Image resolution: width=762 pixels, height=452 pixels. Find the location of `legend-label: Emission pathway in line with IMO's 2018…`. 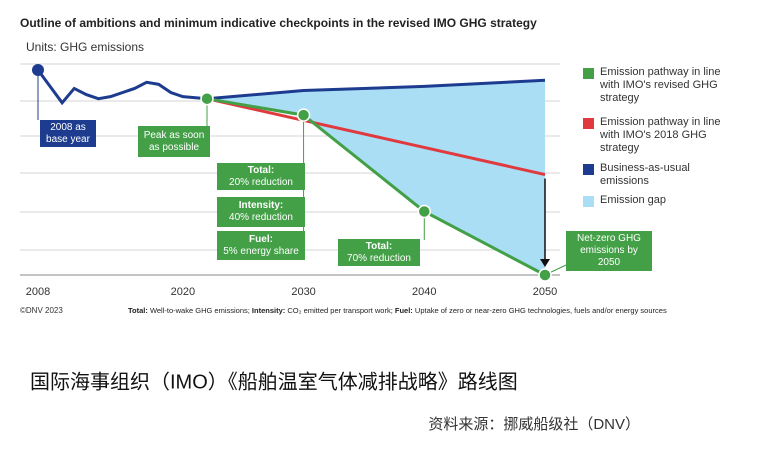

legend-label: Emission pathway in line with IMO's 2018… is located at coordinates (660, 135).